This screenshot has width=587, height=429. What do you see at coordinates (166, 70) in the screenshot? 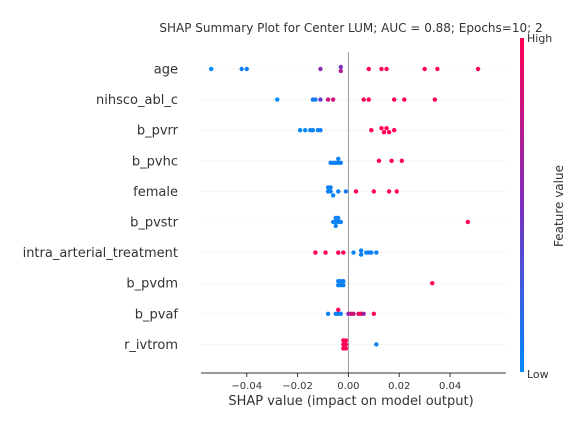
I see `feature-label: age` at bounding box center [166, 70].